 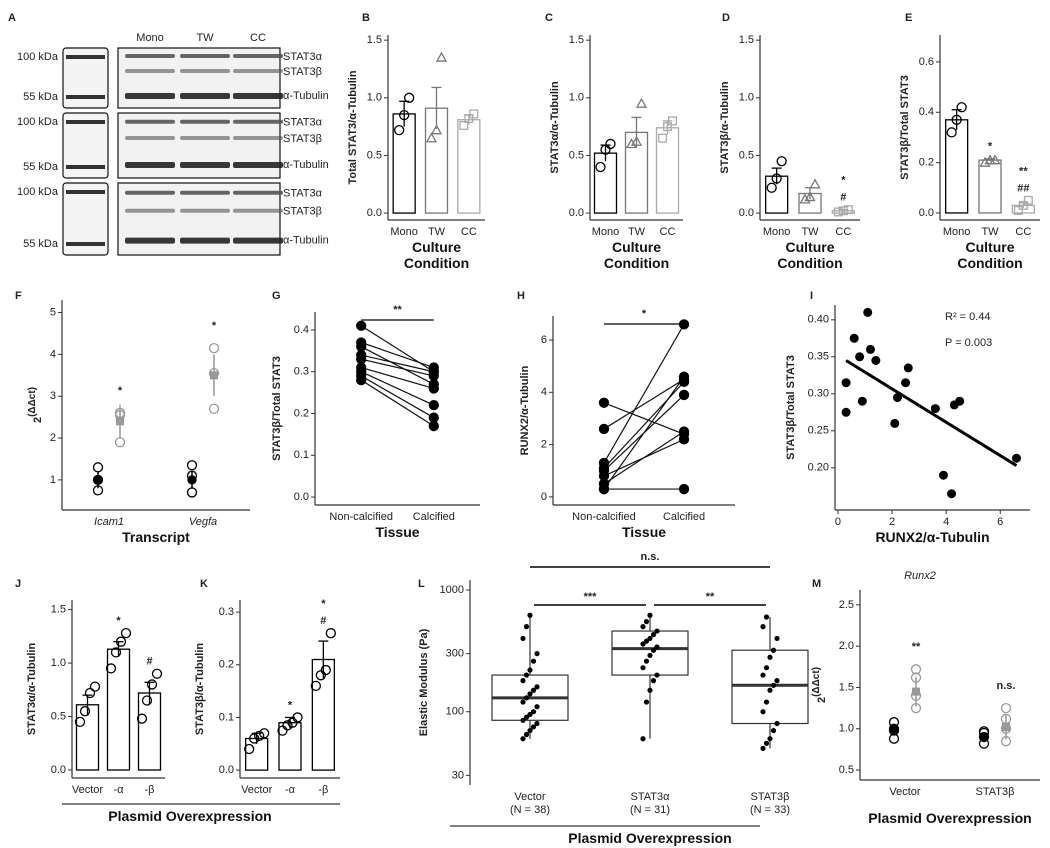 I want to click on y-tick-label: 0.2, so click(x=301, y=413).